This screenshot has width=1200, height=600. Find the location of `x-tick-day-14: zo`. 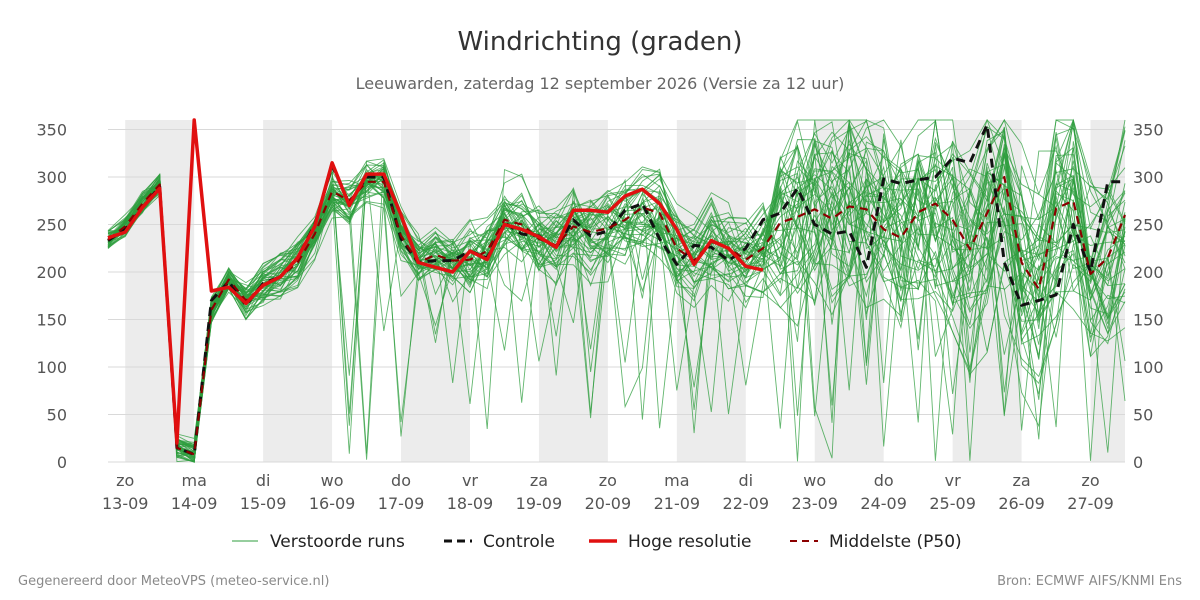

x-tick-day-14: zo is located at coordinates (1090, 480).